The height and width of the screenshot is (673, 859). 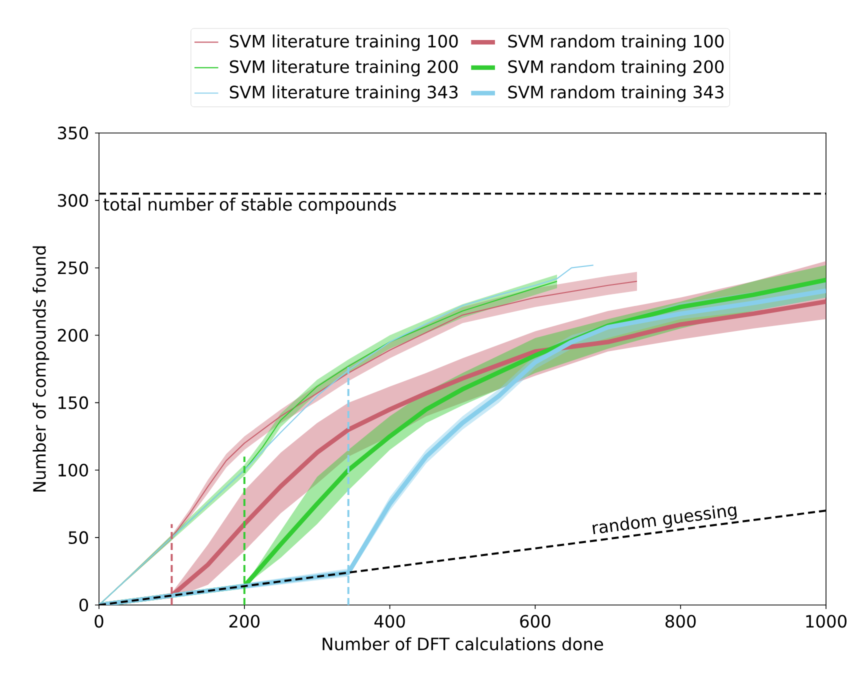 What do you see at coordinates (73, 335) in the screenshot?
I see `y-tick-label: 200` at bounding box center [73, 335].